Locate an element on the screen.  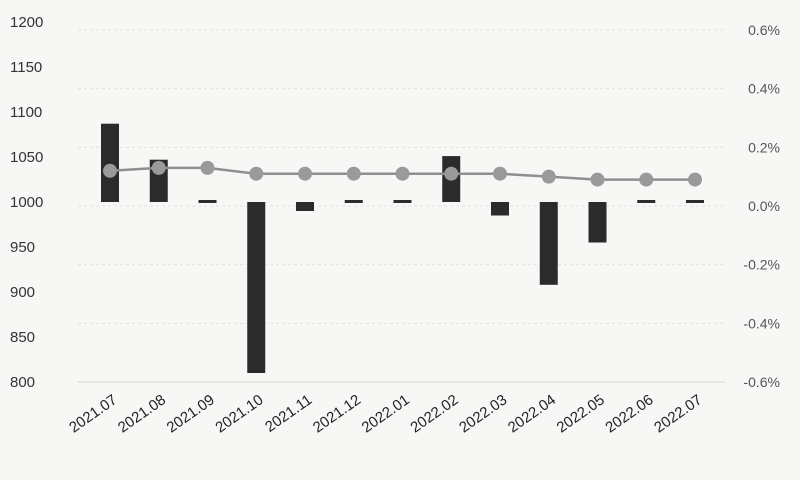
x-tick-label: 2022.05 is located at coordinates (581, 413).